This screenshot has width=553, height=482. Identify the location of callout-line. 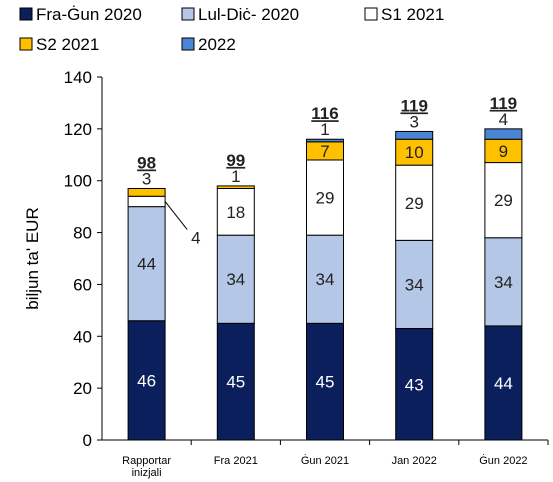
(176, 215).